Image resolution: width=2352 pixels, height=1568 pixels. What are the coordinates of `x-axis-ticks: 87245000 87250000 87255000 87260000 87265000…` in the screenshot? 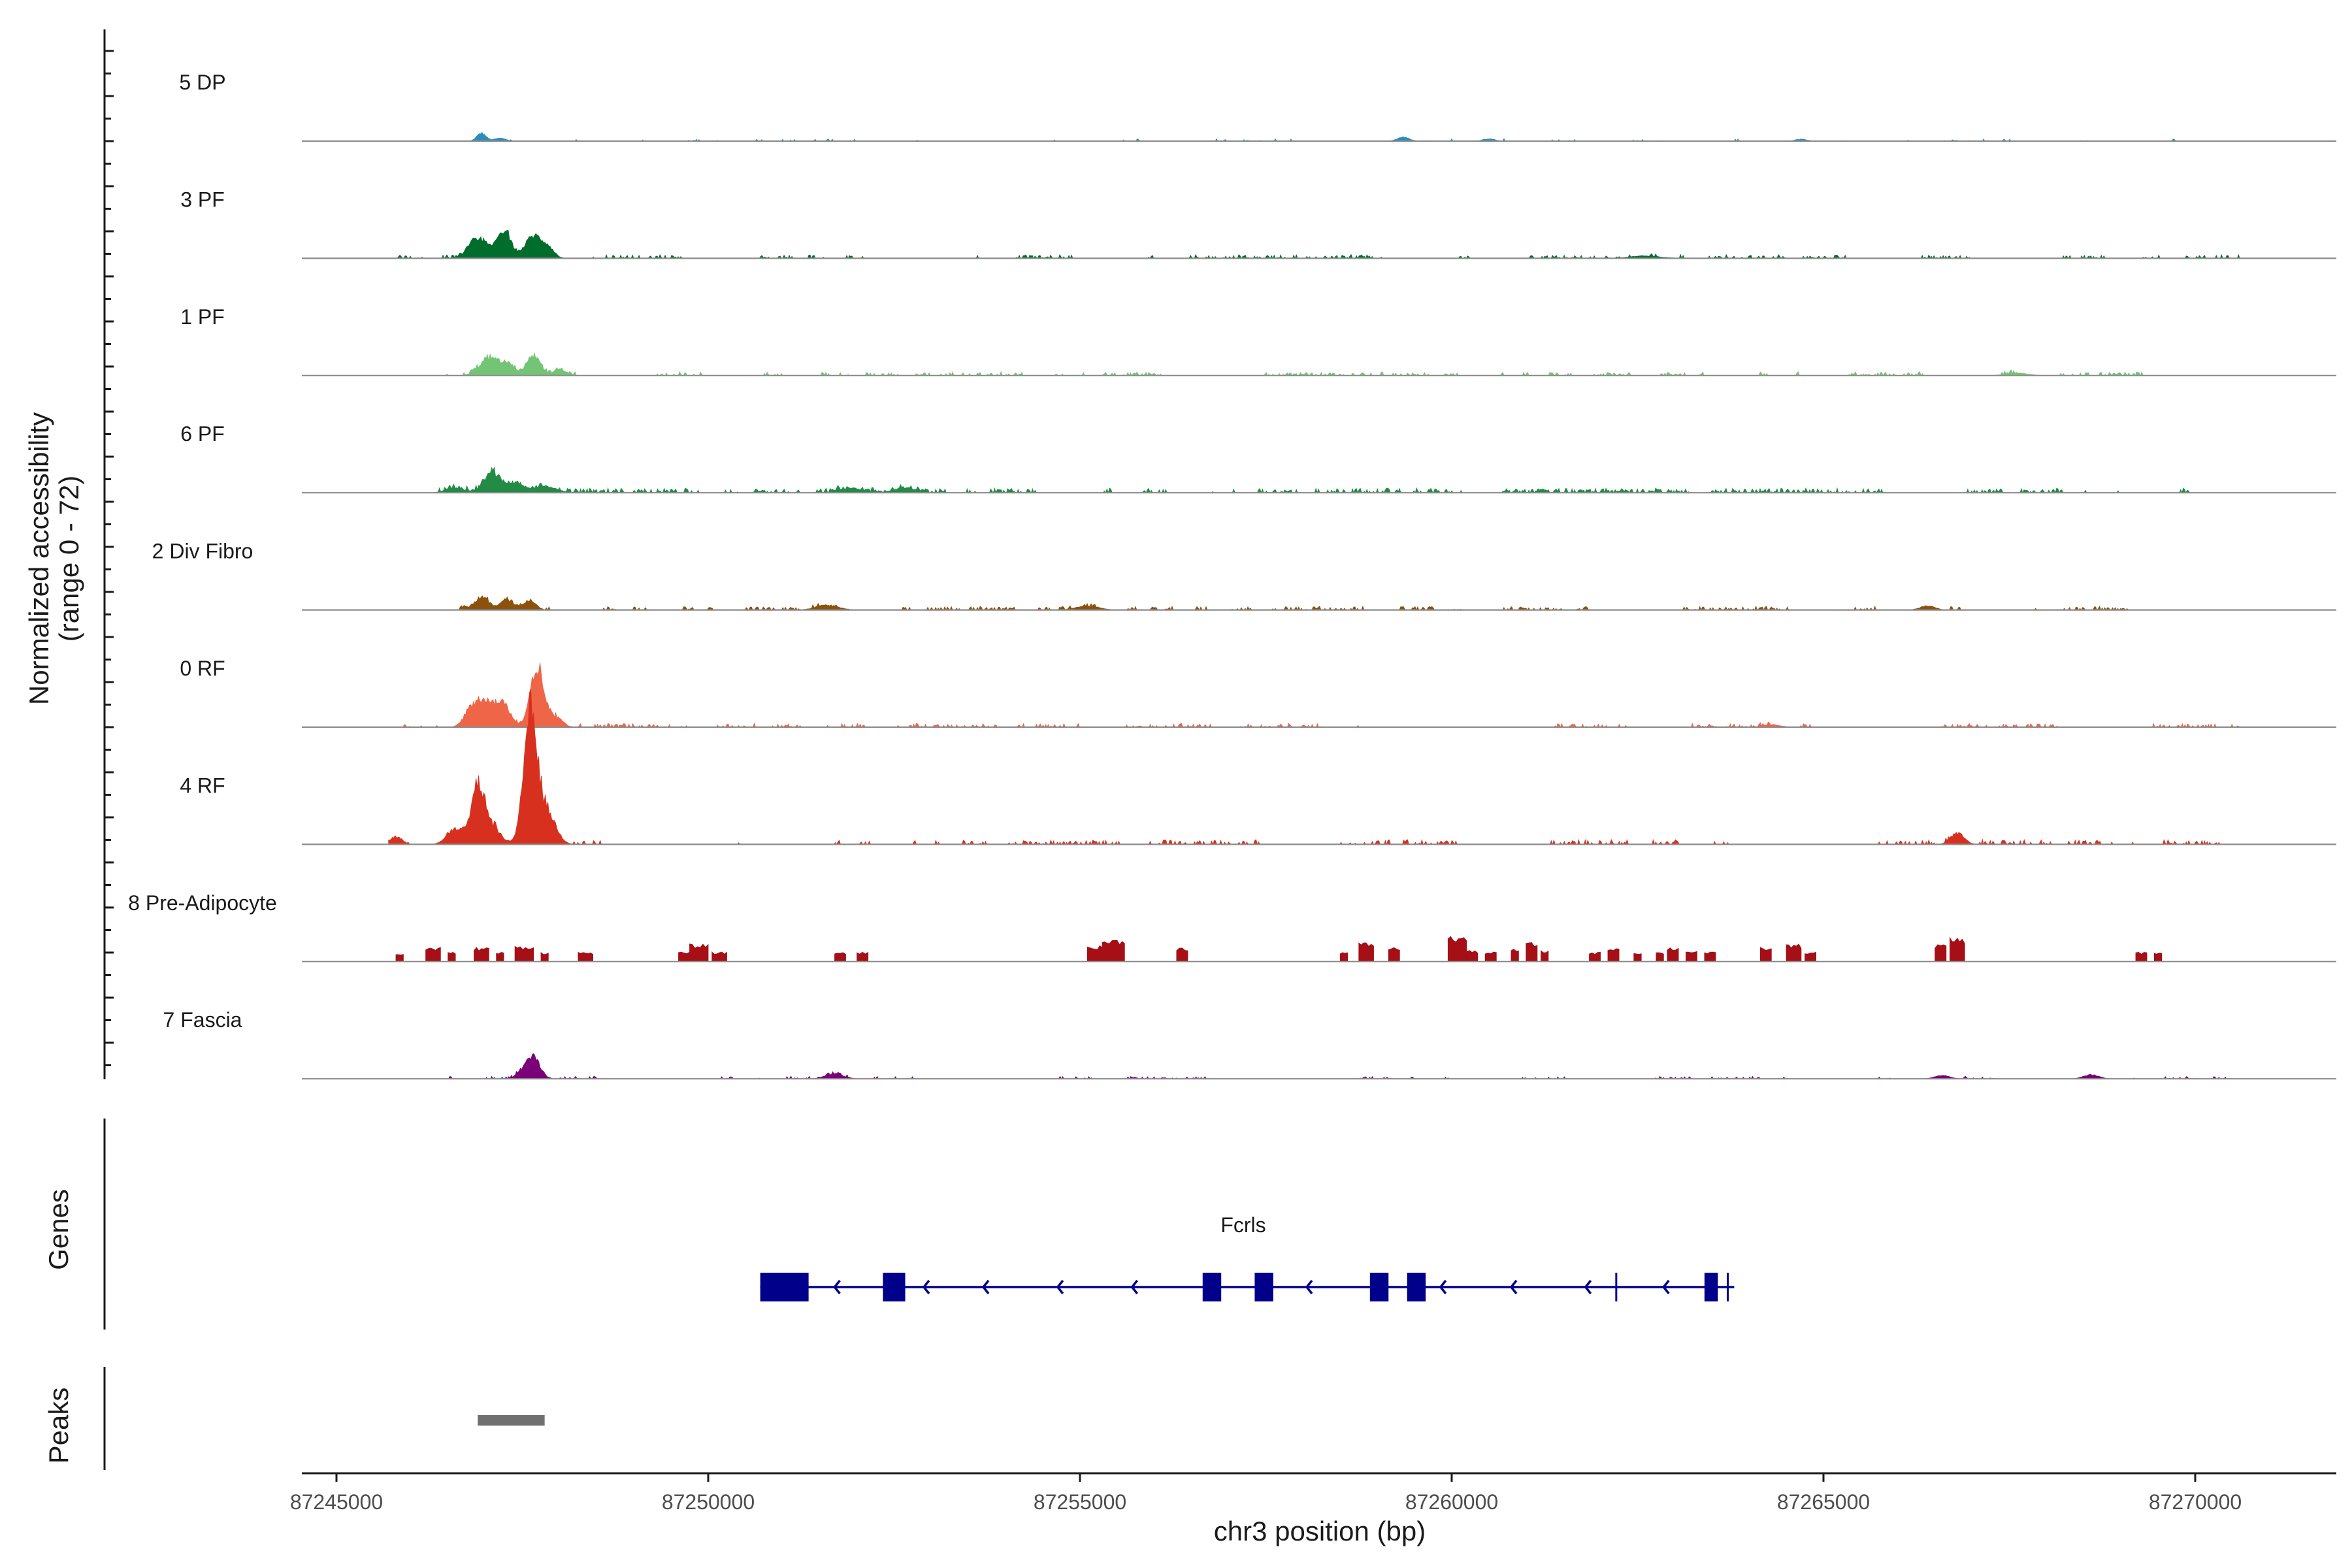 It's located at (1266, 1493).